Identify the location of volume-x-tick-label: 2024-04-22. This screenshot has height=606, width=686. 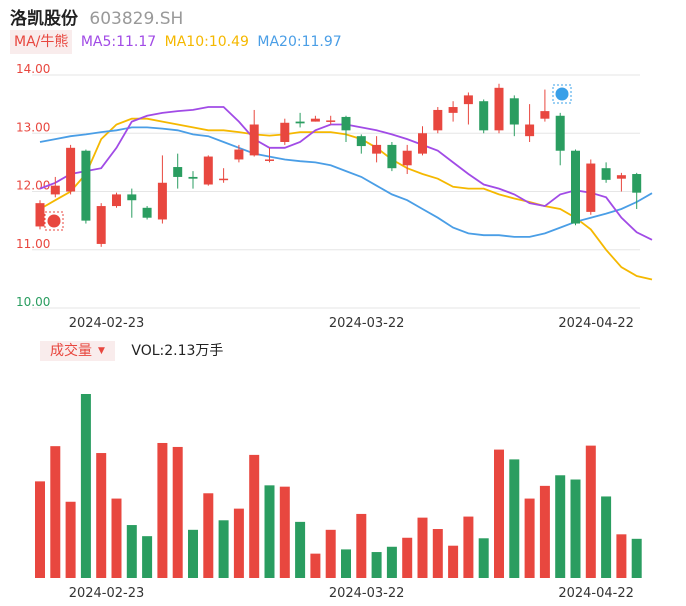
(596, 593).